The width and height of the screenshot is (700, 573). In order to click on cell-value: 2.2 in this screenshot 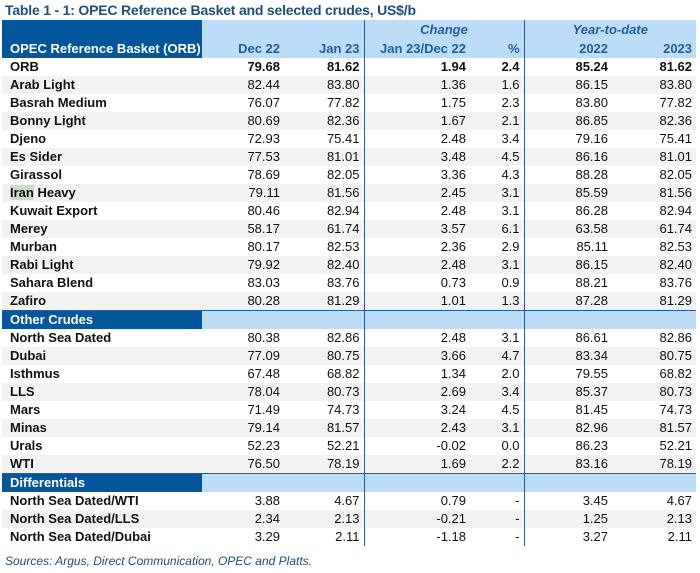, I will do `click(497, 464)`.